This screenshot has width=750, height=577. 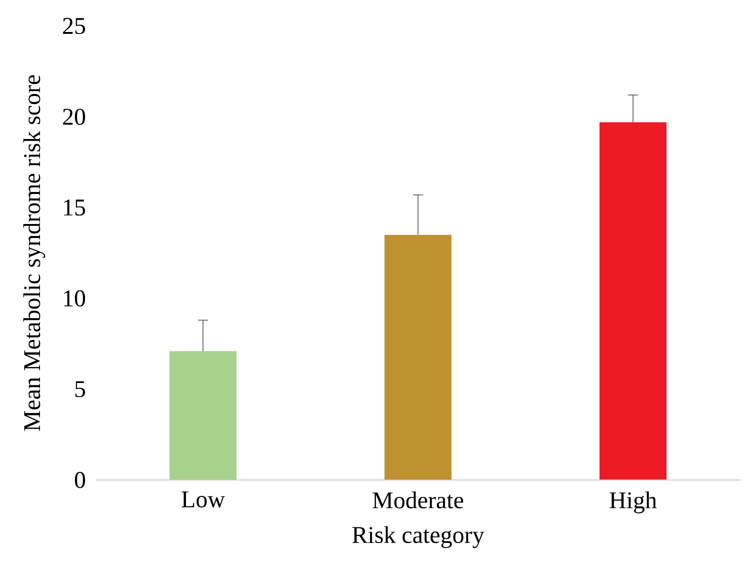 I want to click on y-tick-label: 10, so click(x=75, y=298).